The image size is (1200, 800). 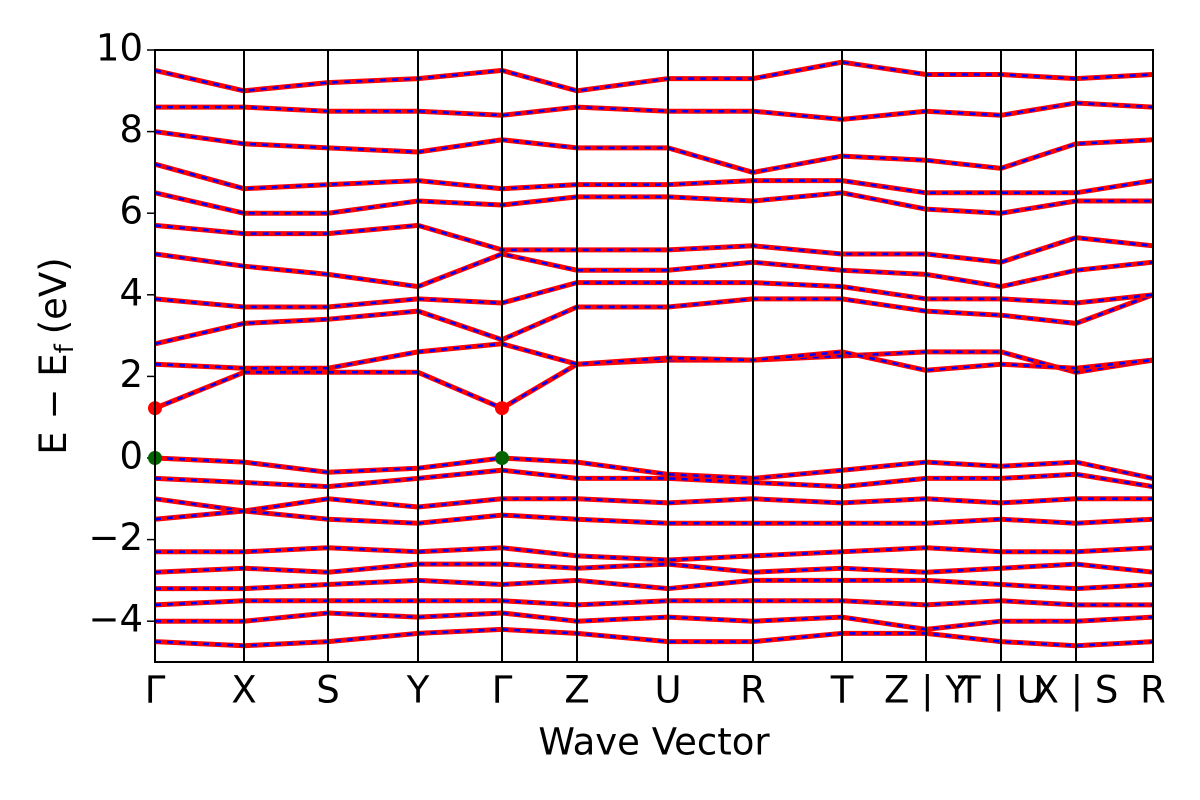 I want to click on y-label-main: E − E, so click(x=53, y=403).